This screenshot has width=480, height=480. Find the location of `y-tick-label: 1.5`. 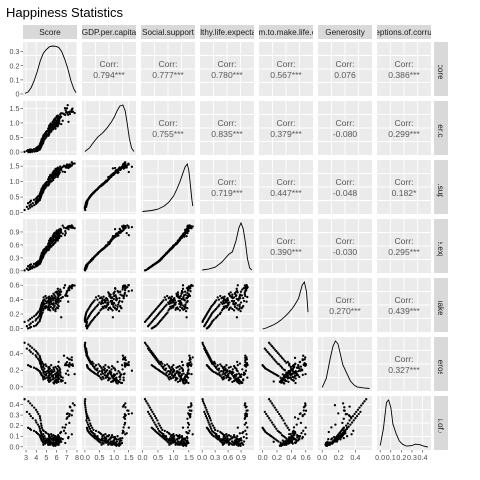

y-tick-label: 1.5 is located at coordinates (15, 166).